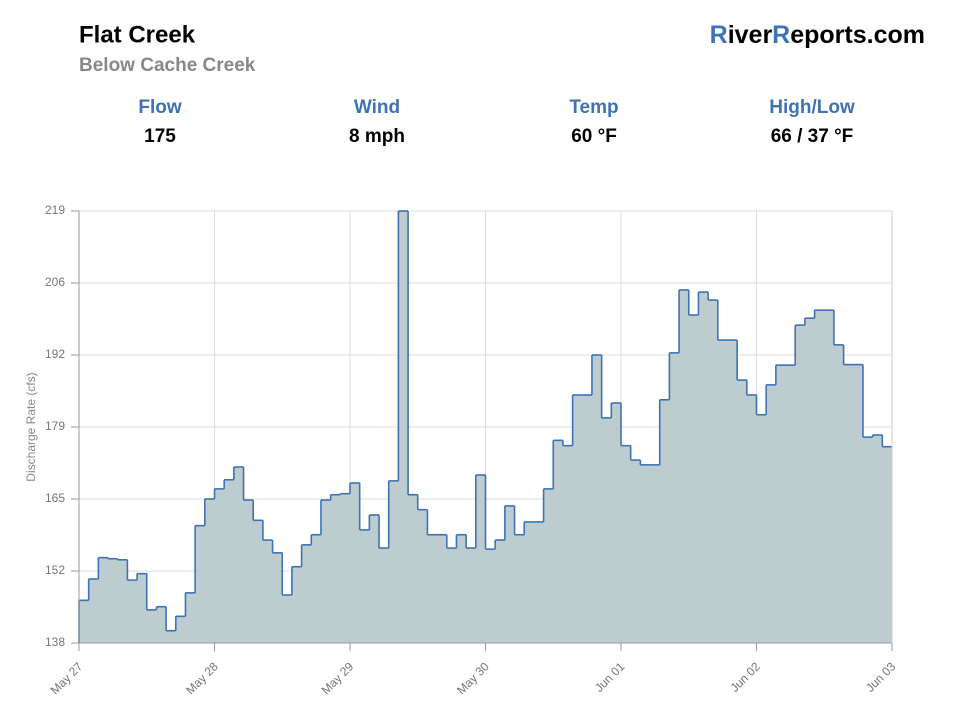  What do you see at coordinates (594, 136) in the screenshot?
I see `stat-value: 60 °F` at bounding box center [594, 136].